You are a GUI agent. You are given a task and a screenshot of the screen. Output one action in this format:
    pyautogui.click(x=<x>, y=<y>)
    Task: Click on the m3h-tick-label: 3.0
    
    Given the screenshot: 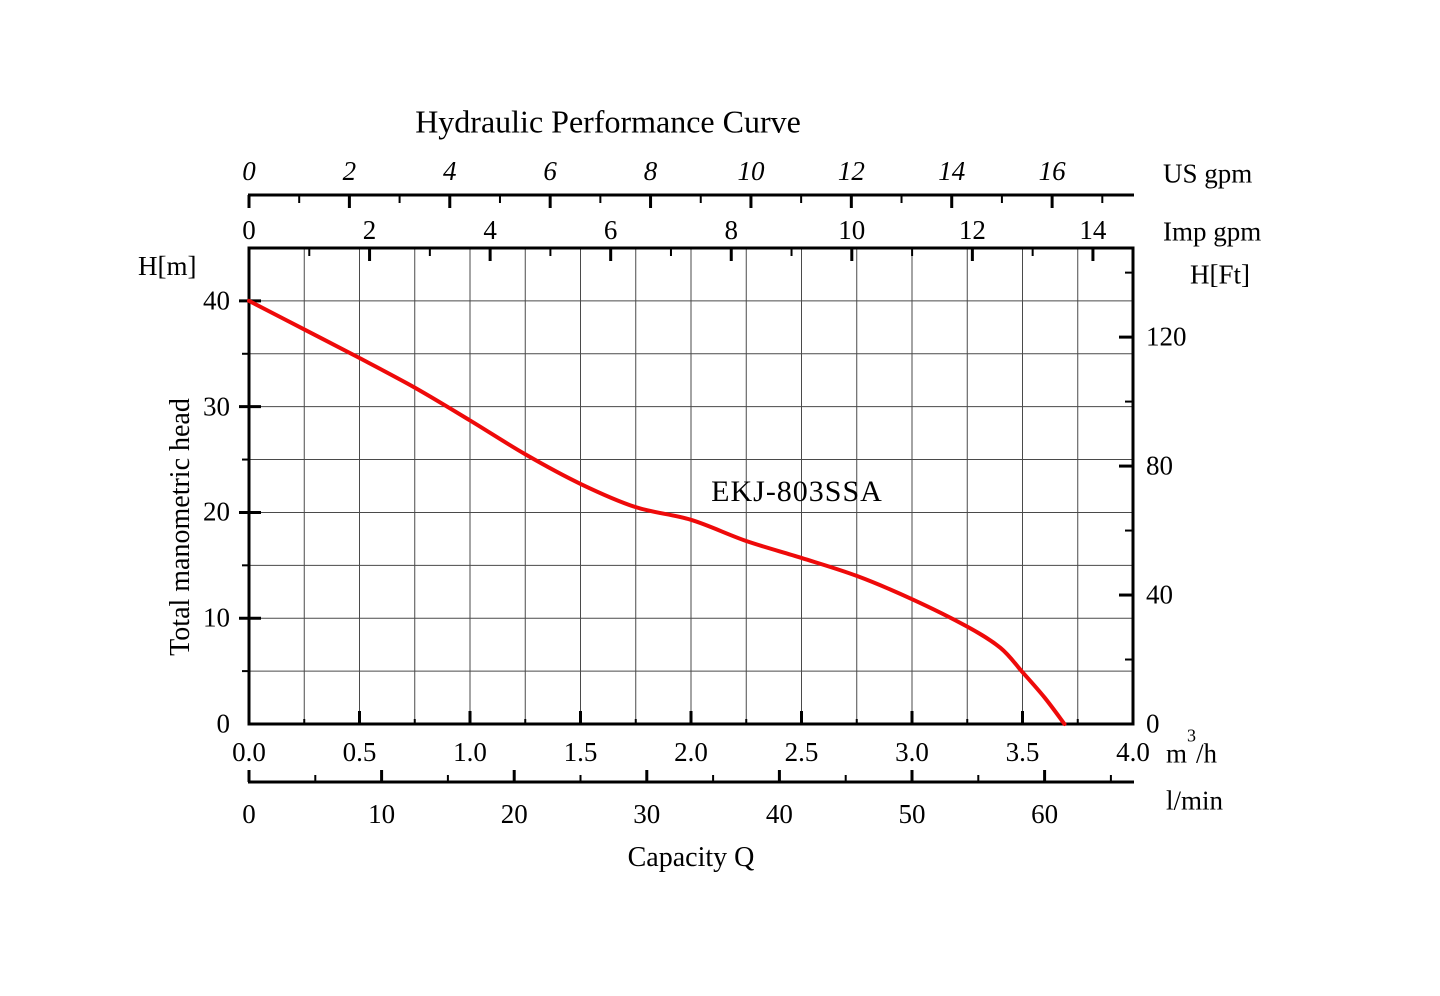 What is the action you would take?
    pyautogui.click(x=912, y=752)
    